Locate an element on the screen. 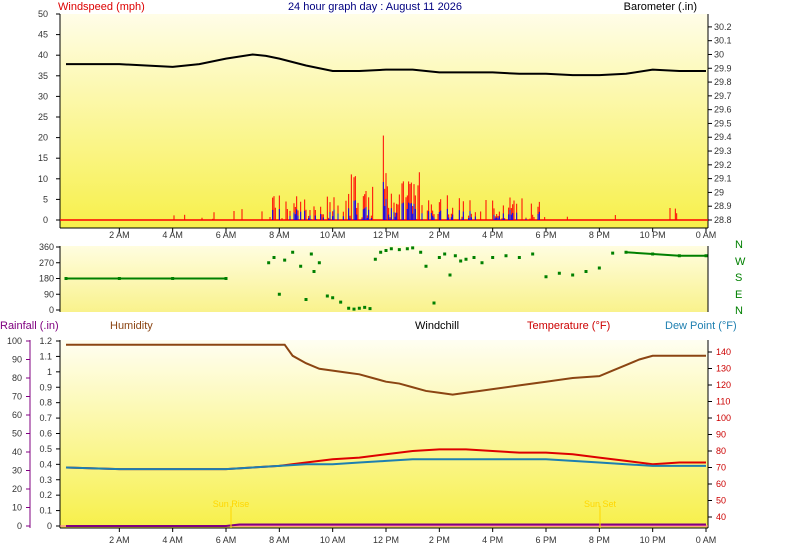  temp-xtick-label: 4 AM is located at coordinates (172, 540).